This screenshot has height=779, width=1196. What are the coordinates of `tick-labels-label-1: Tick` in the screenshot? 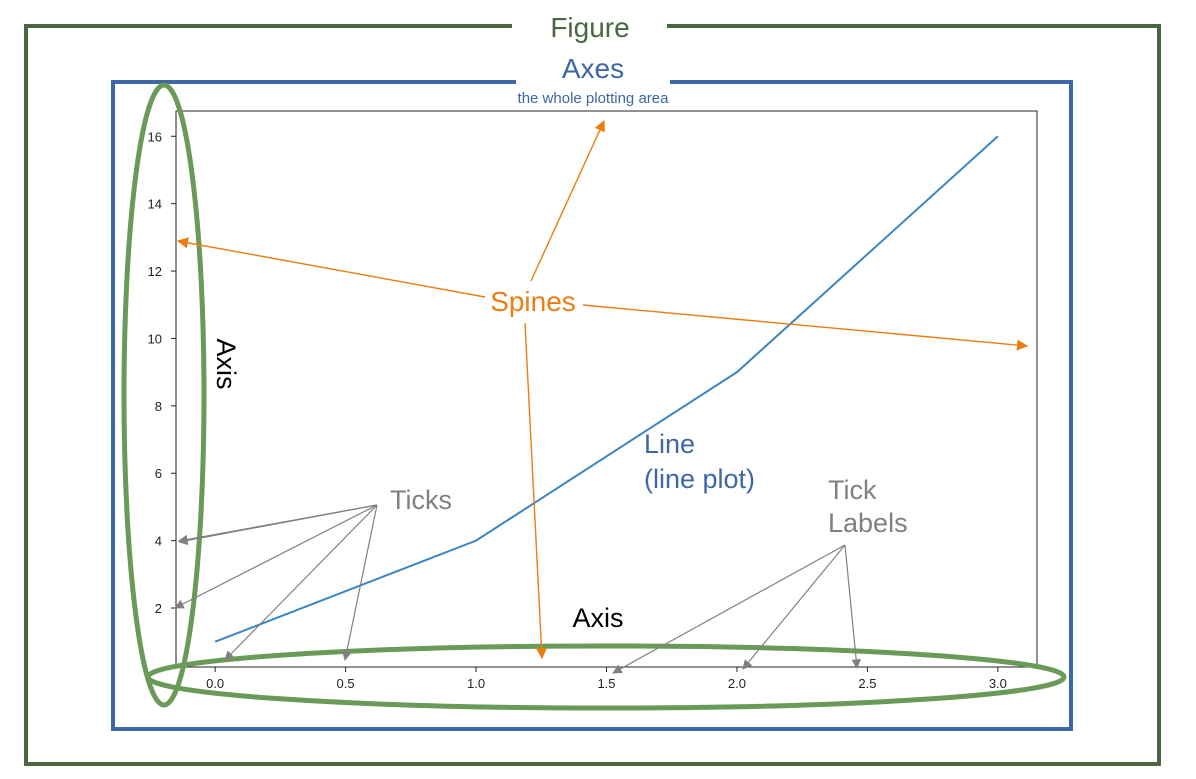 It's located at (852, 490).